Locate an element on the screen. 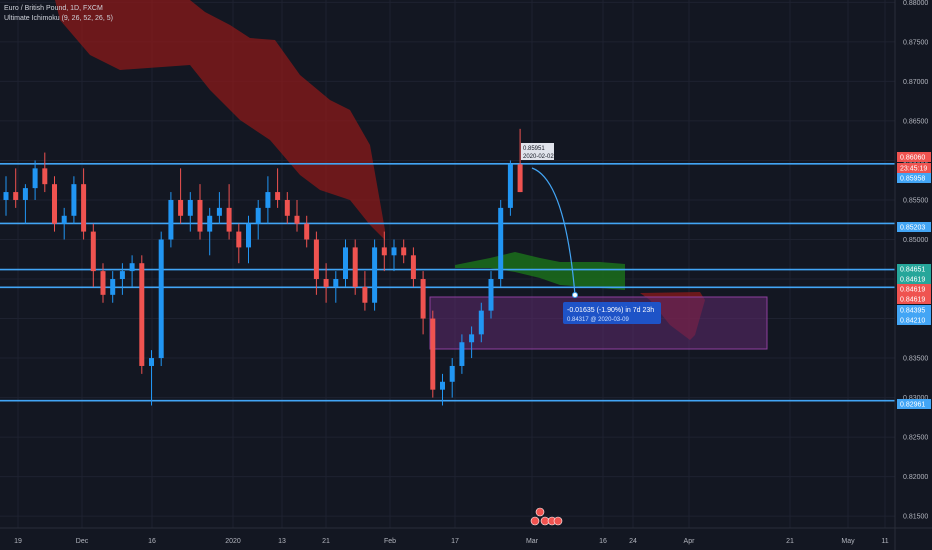 This screenshot has width=932, height=550. price-tick-label: 0.86500 is located at coordinates (915, 121).